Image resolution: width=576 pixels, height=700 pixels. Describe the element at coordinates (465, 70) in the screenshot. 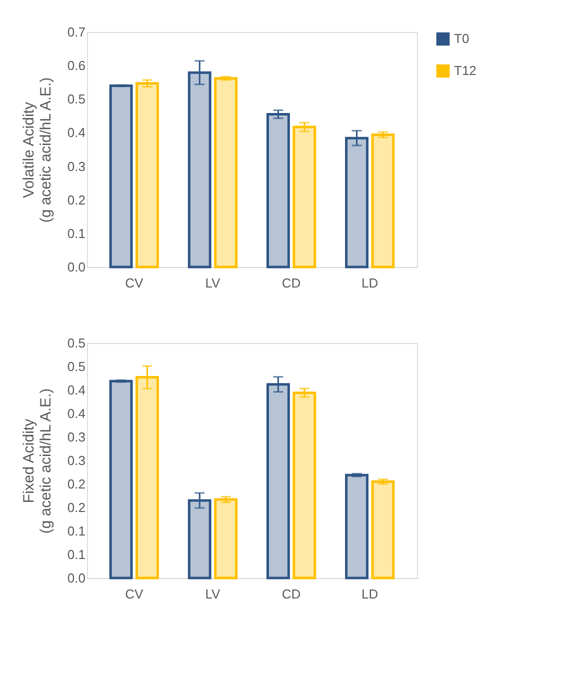

I see `legend-label: T12` at that location.